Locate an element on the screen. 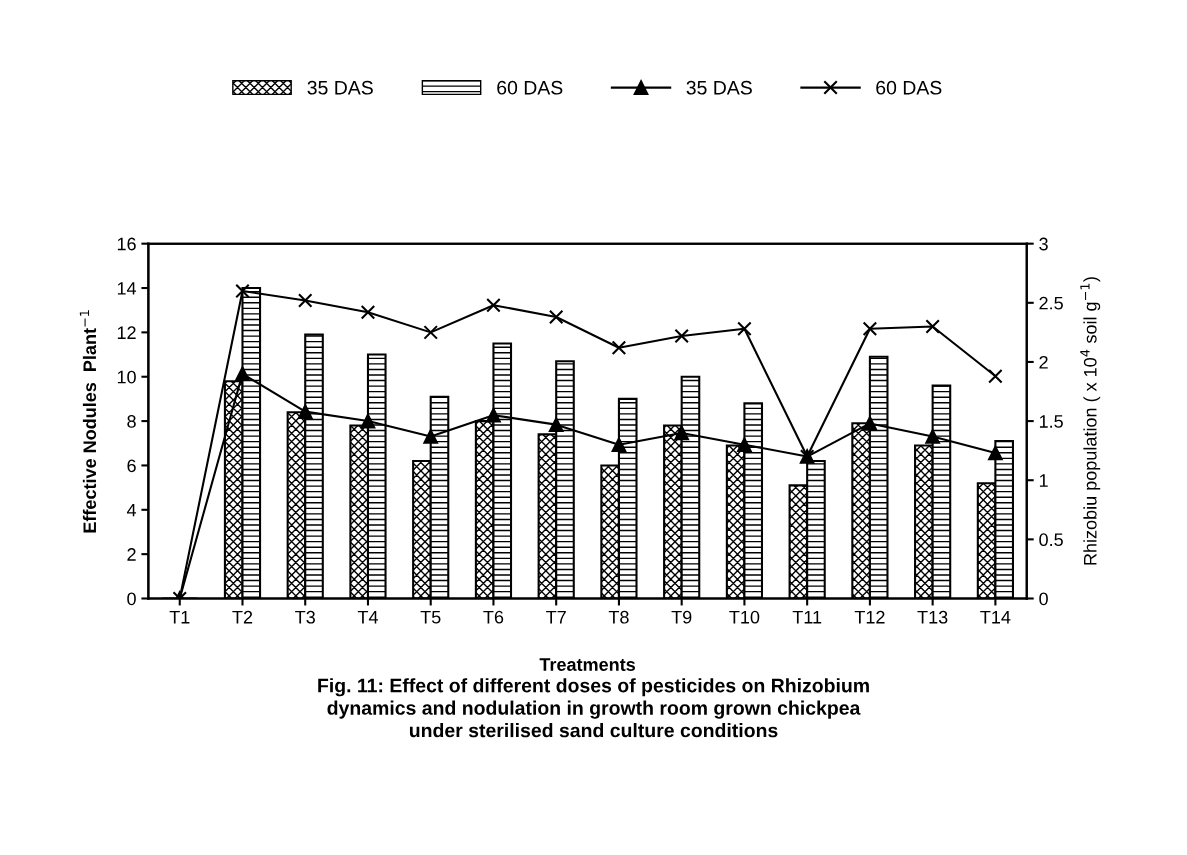 The height and width of the screenshot is (855, 1187). y-tick-label: 8 is located at coordinates (131, 421).